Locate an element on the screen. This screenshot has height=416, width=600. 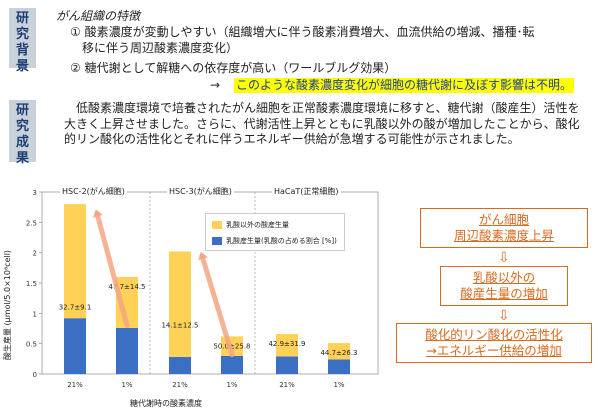
flow-box-1-line: がん細胞 is located at coordinates (503, 219).